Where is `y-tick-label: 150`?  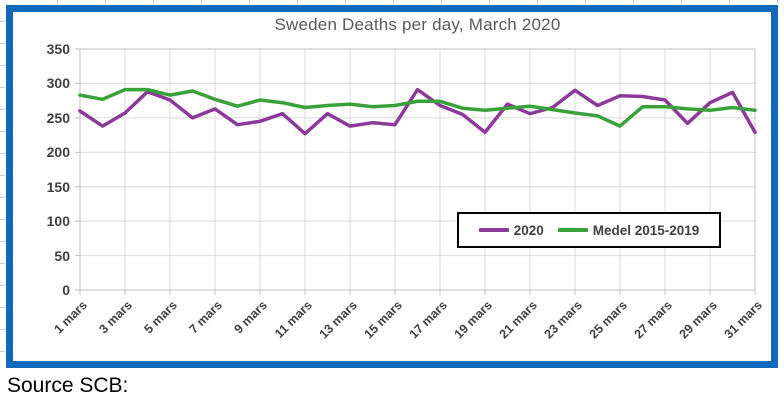 y-tick-label: 150 is located at coordinates (58, 186).